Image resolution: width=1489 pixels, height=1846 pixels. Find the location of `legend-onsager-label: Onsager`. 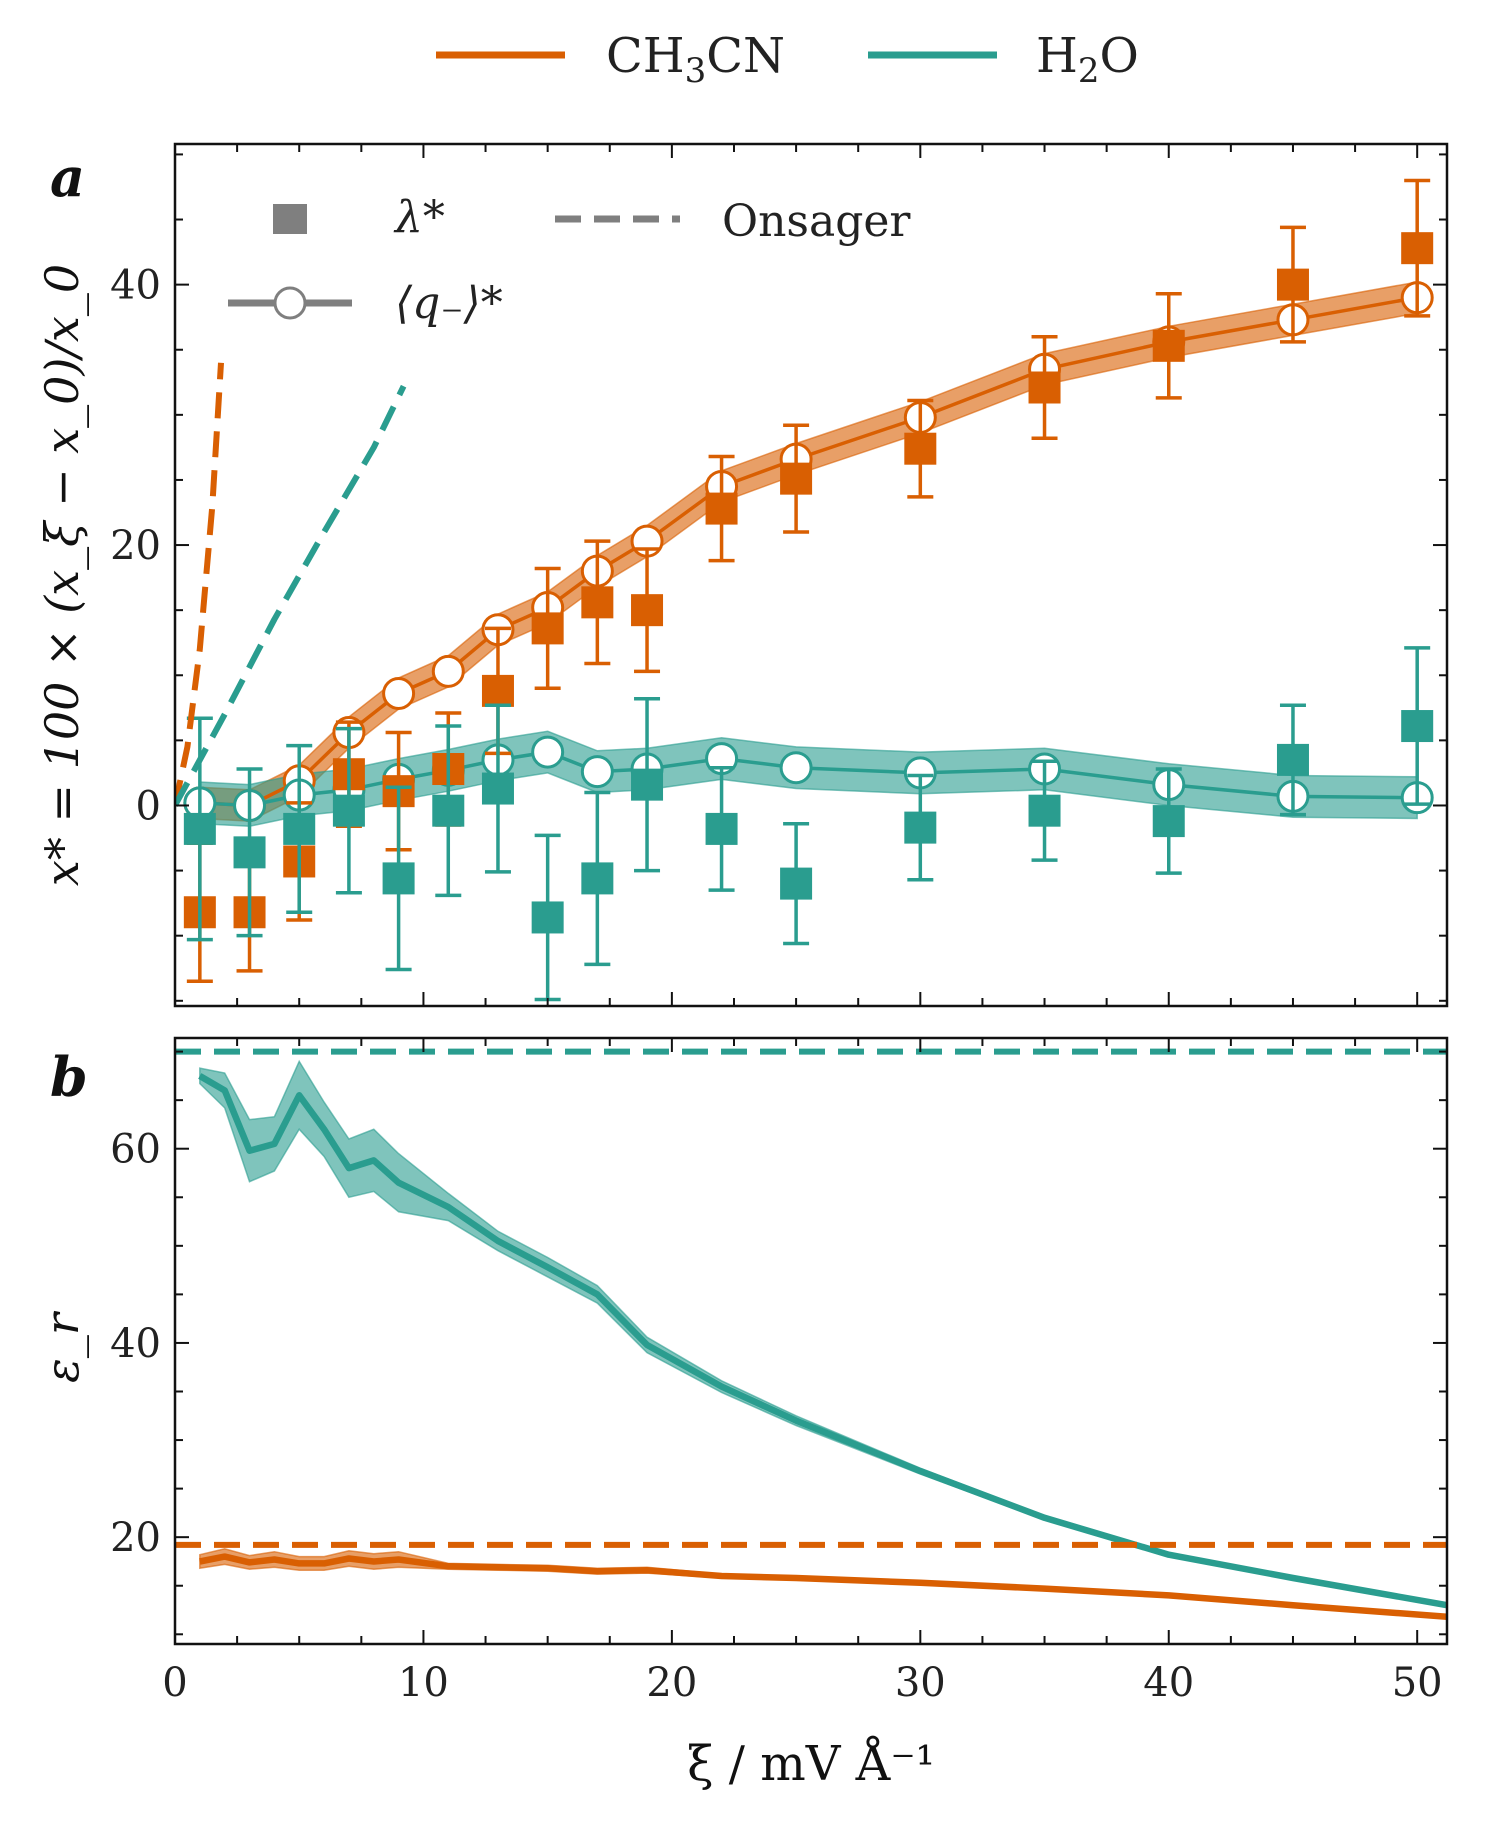

legend-onsager-label: Onsager is located at coordinates (816, 221).